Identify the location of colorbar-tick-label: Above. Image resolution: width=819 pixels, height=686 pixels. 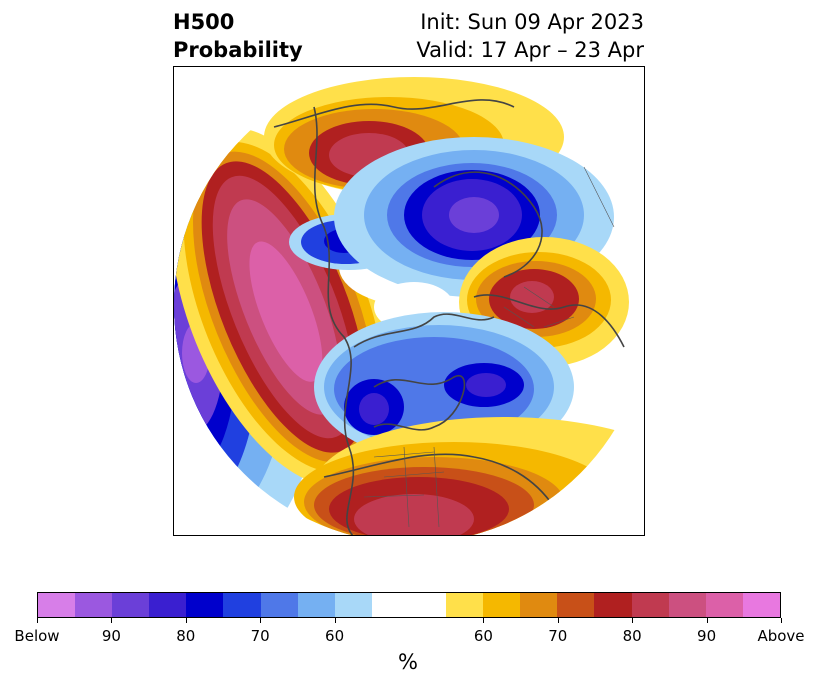
(781, 636).